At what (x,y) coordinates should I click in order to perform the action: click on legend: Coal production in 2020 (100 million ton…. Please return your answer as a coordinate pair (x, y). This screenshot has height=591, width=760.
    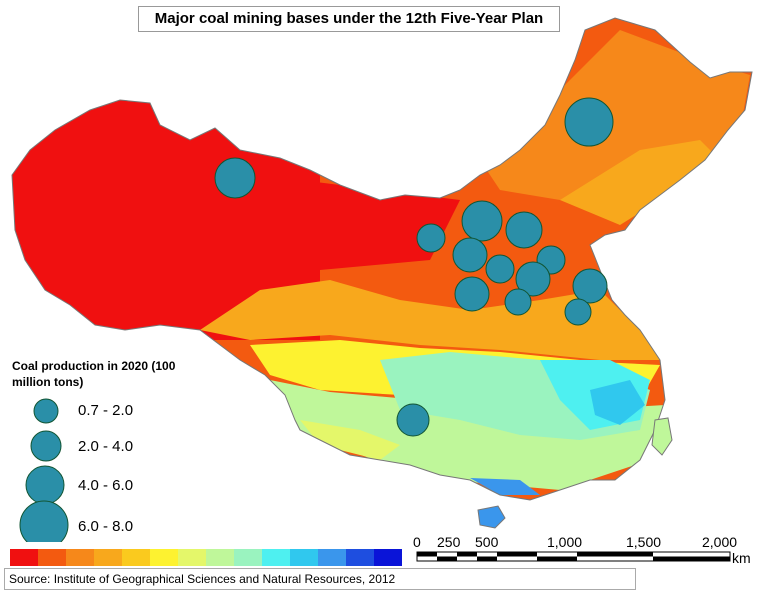
    Looking at the image, I should click on (102, 447).